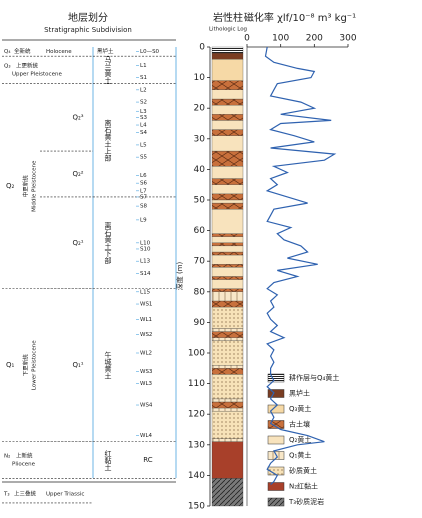  What do you see at coordinates (24, 456) in the screenshot?
I see `series-name: 上新统` at bounding box center [24, 456].